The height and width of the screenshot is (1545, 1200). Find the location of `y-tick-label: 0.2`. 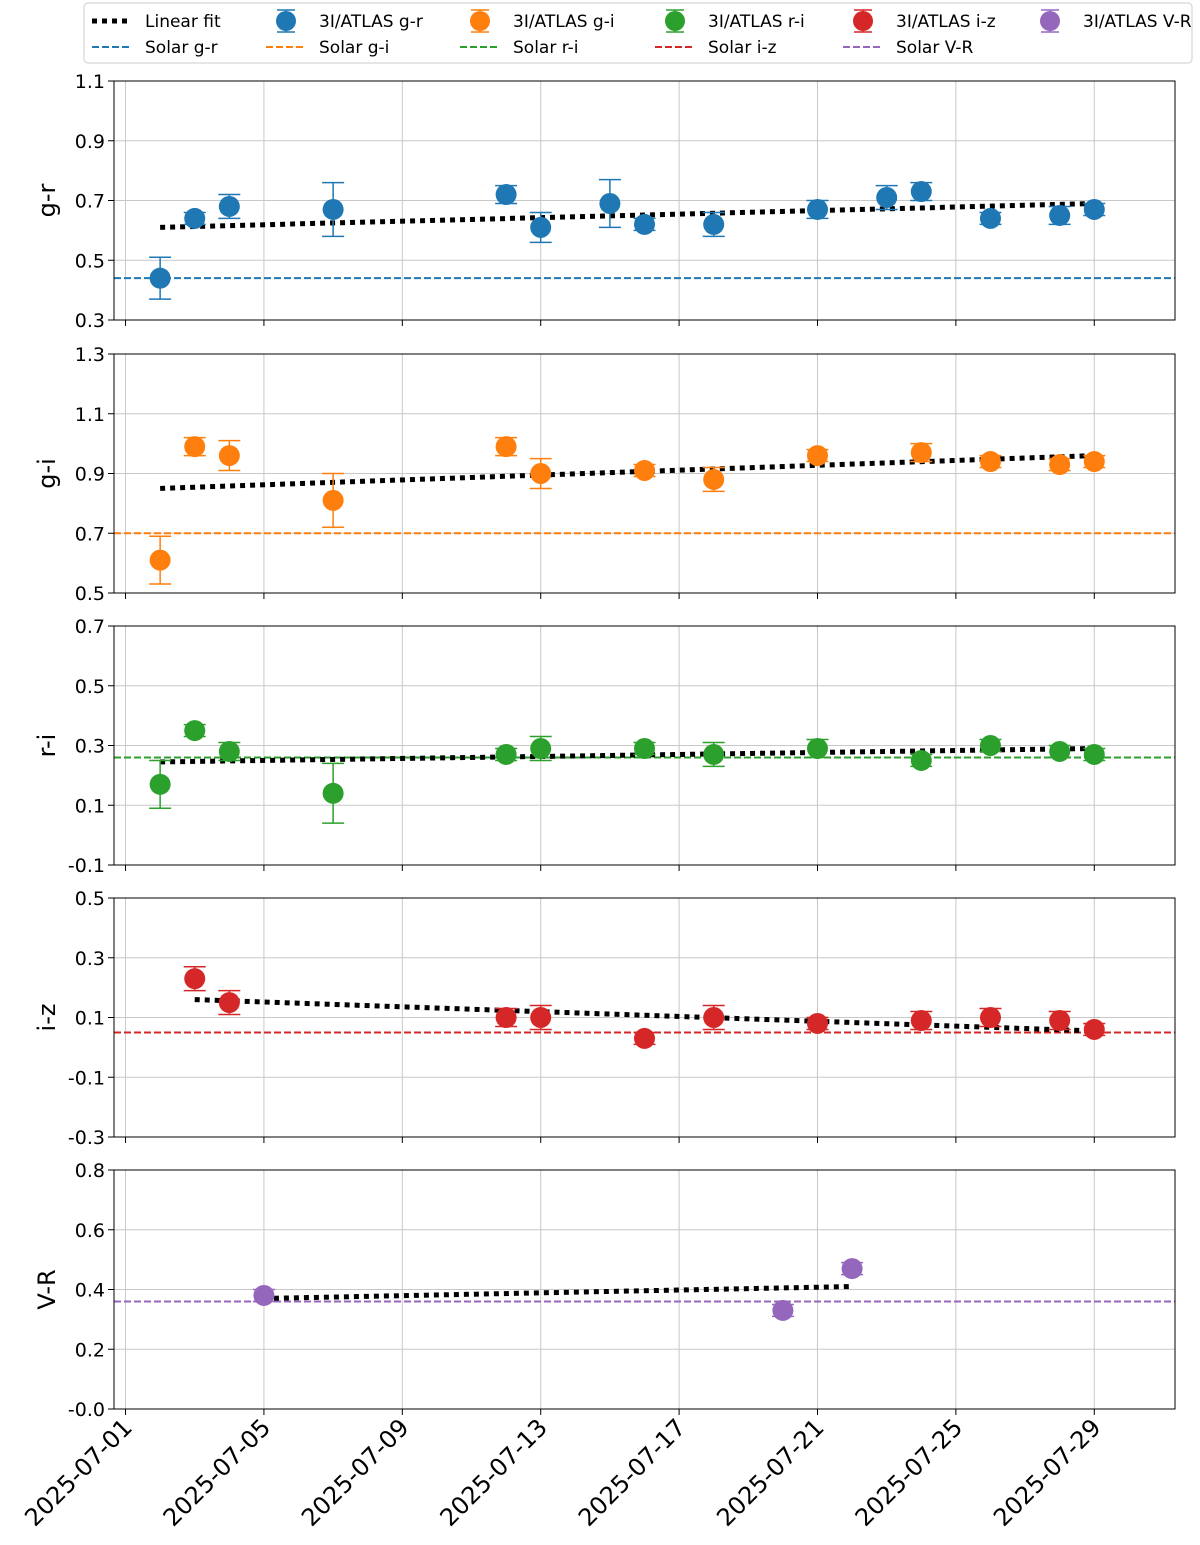

y-tick-label: 0.2 is located at coordinates (90, 1350).